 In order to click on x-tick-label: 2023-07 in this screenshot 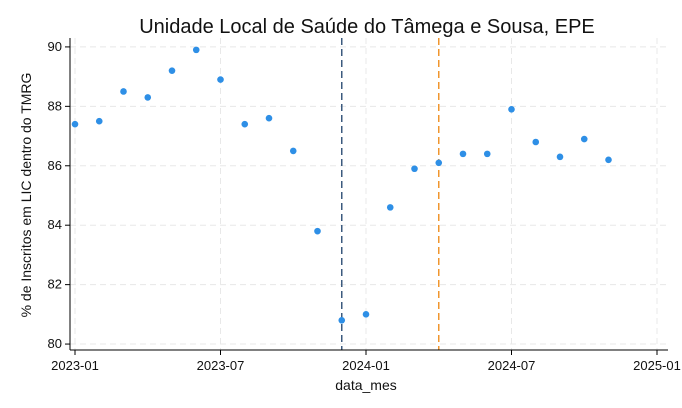, I will do `click(221, 365)`.